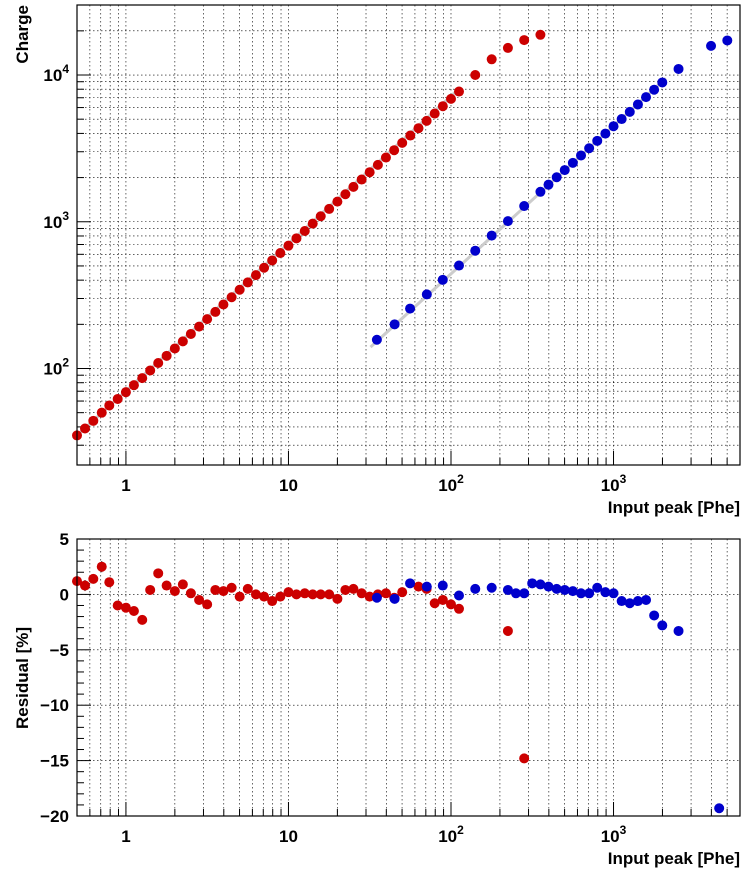 This screenshot has height=880, width=744. Describe the element at coordinates (65, 69) in the screenshot. I see `y-tick-label-exp: 4` at that location.